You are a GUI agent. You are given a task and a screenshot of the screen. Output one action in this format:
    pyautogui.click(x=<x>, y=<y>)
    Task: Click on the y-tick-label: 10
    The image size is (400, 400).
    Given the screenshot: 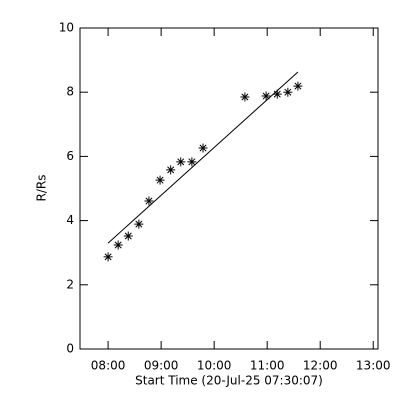 What is the action you would take?
    pyautogui.click(x=66, y=28)
    